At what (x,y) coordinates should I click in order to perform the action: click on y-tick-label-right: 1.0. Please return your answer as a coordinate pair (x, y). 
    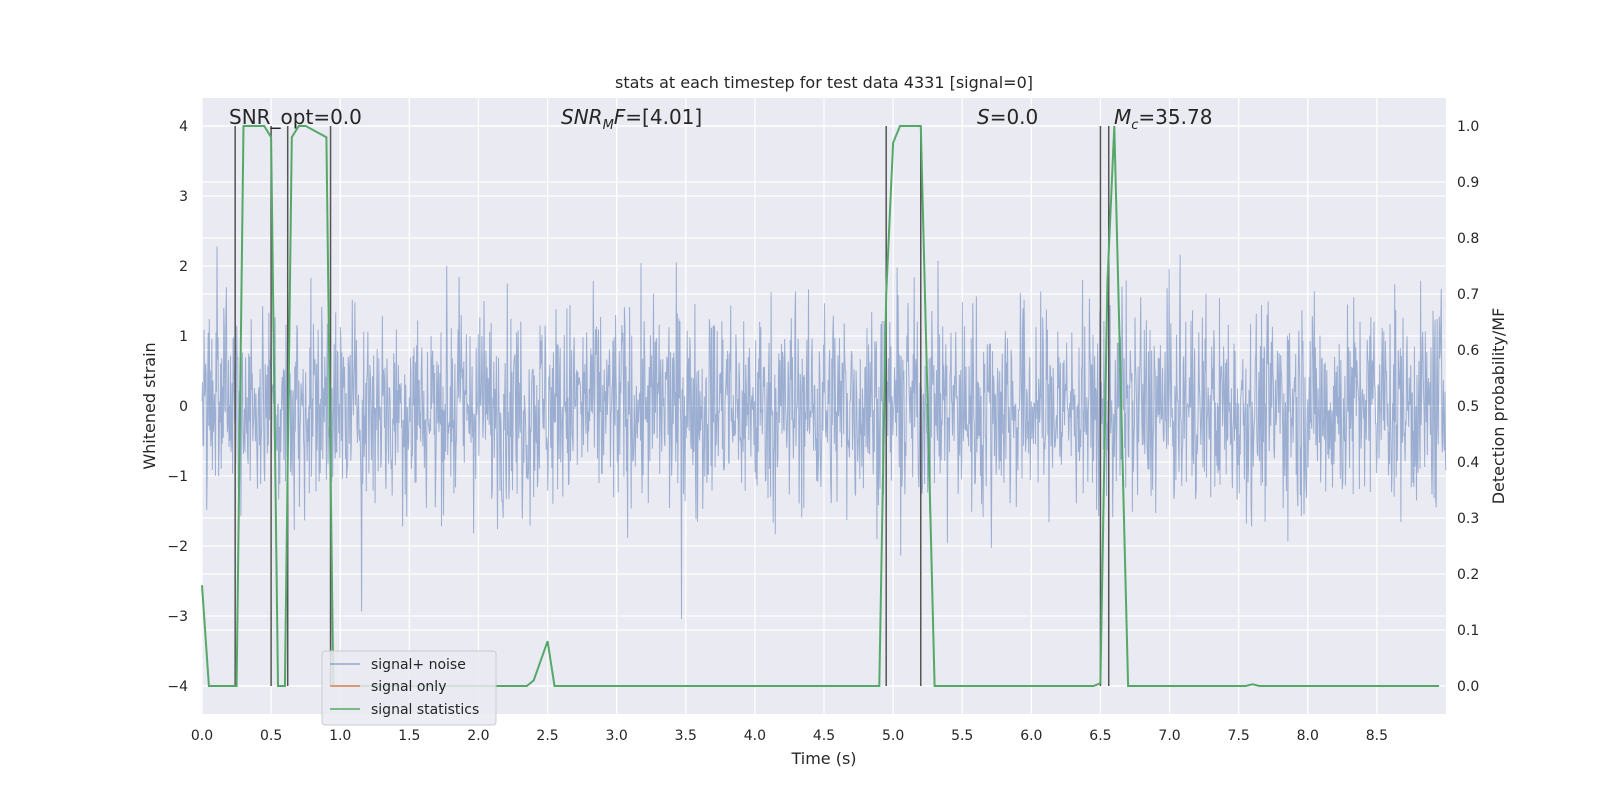
    Looking at the image, I should click on (1468, 127).